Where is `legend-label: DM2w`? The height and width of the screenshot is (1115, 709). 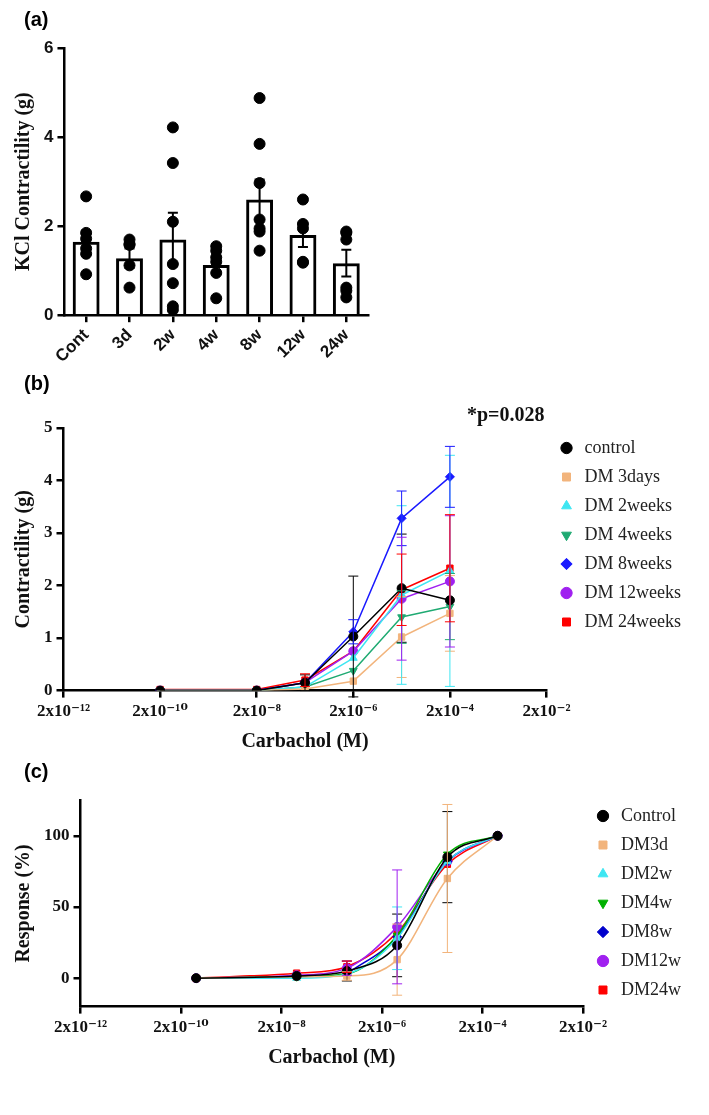
legend-label: DM2w is located at coordinates (647, 872).